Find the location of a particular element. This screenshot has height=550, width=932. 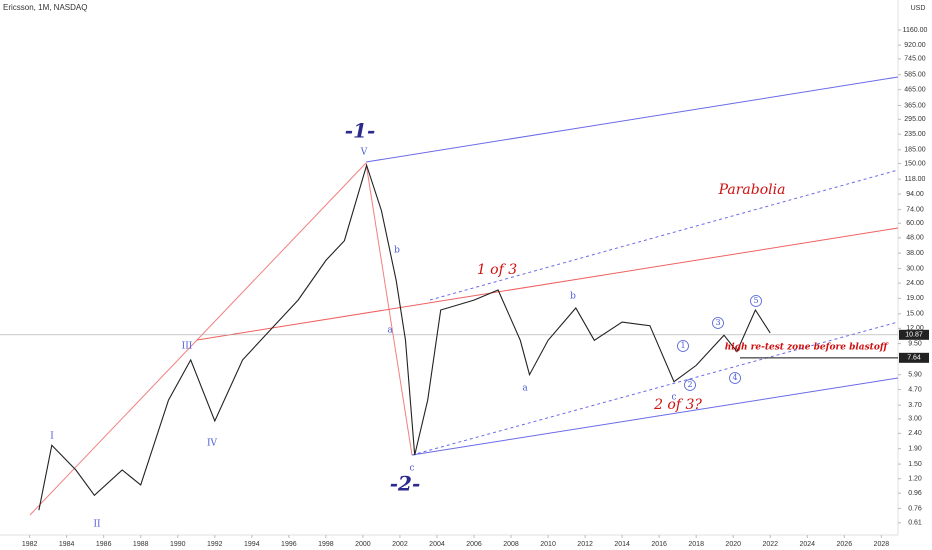

y-tick-label: 745.00 is located at coordinates (915, 59).